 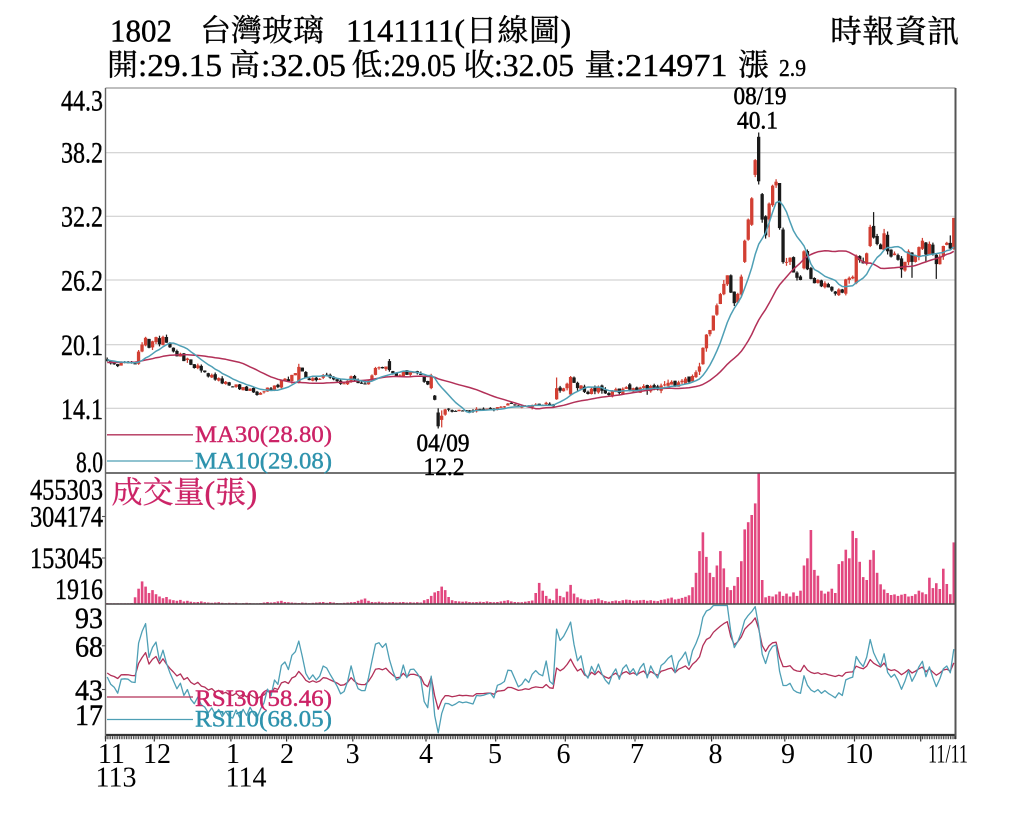 What do you see at coordinates (180, 65) in the screenshot?
I see `svg-text: :29.15` at bounding box center [180, 65].